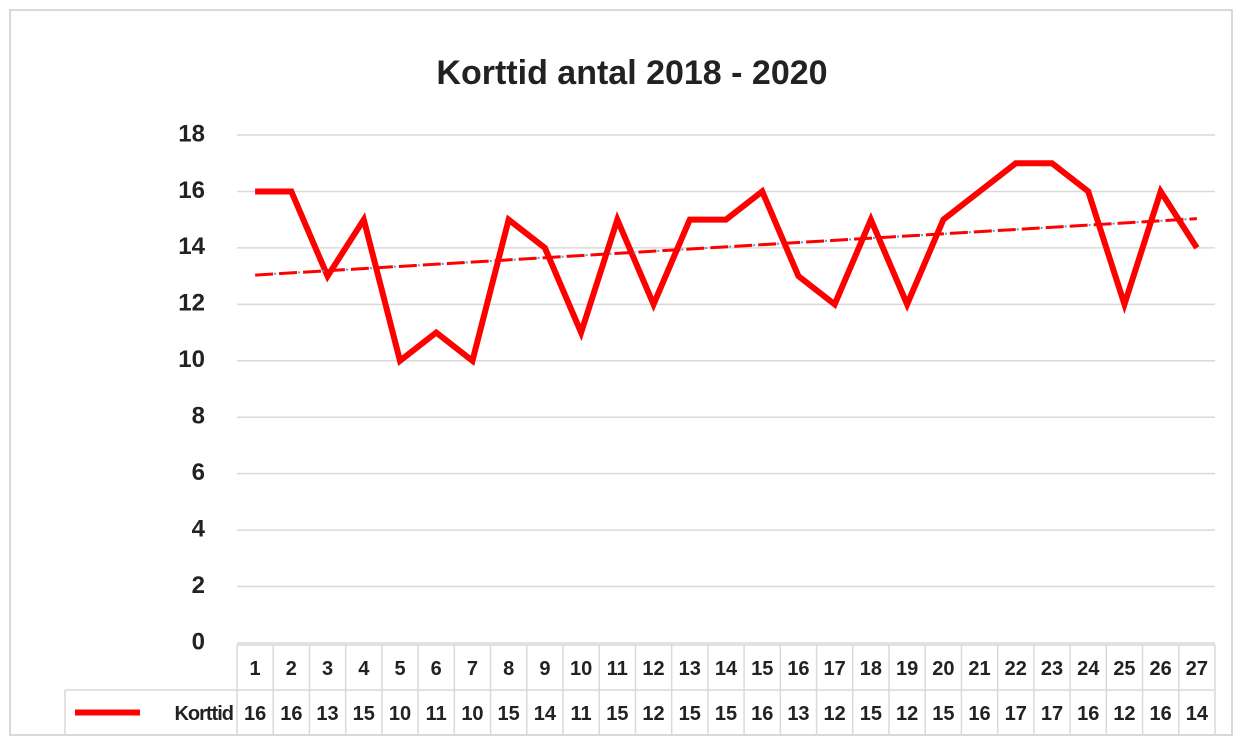 Image resolution: width=1242 pixels, height=750 pixels. I want to click on x-tick-label: 15, so click(762, 669).